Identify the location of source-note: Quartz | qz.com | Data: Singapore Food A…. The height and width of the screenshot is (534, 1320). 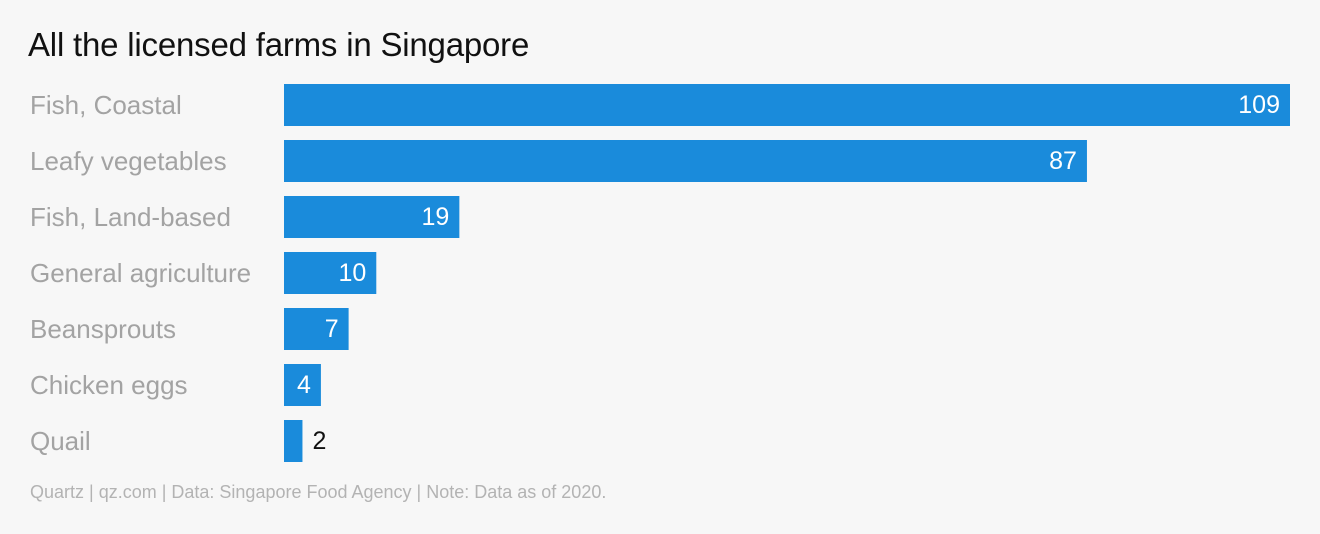
(318, 492).